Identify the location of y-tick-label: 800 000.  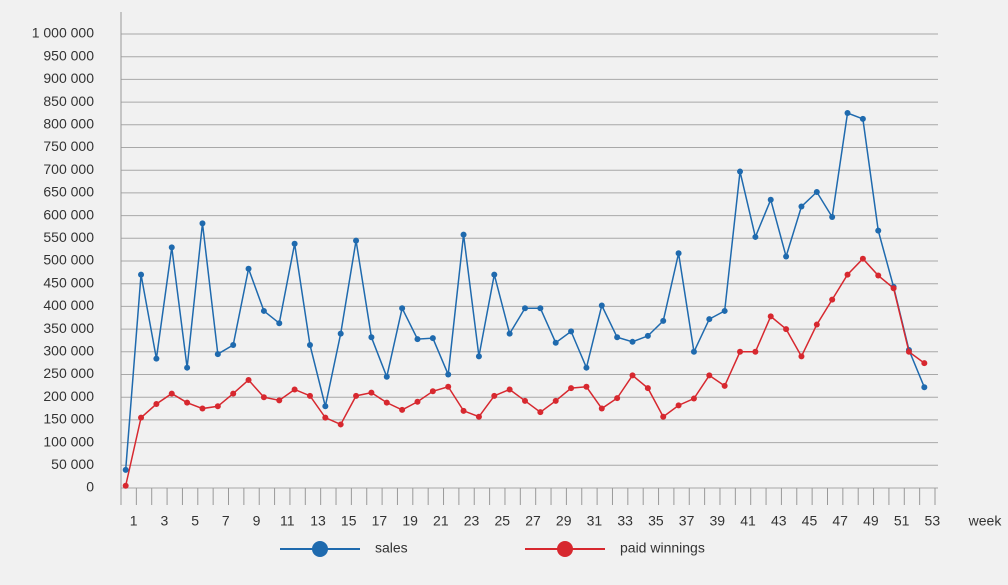
(68, 124).